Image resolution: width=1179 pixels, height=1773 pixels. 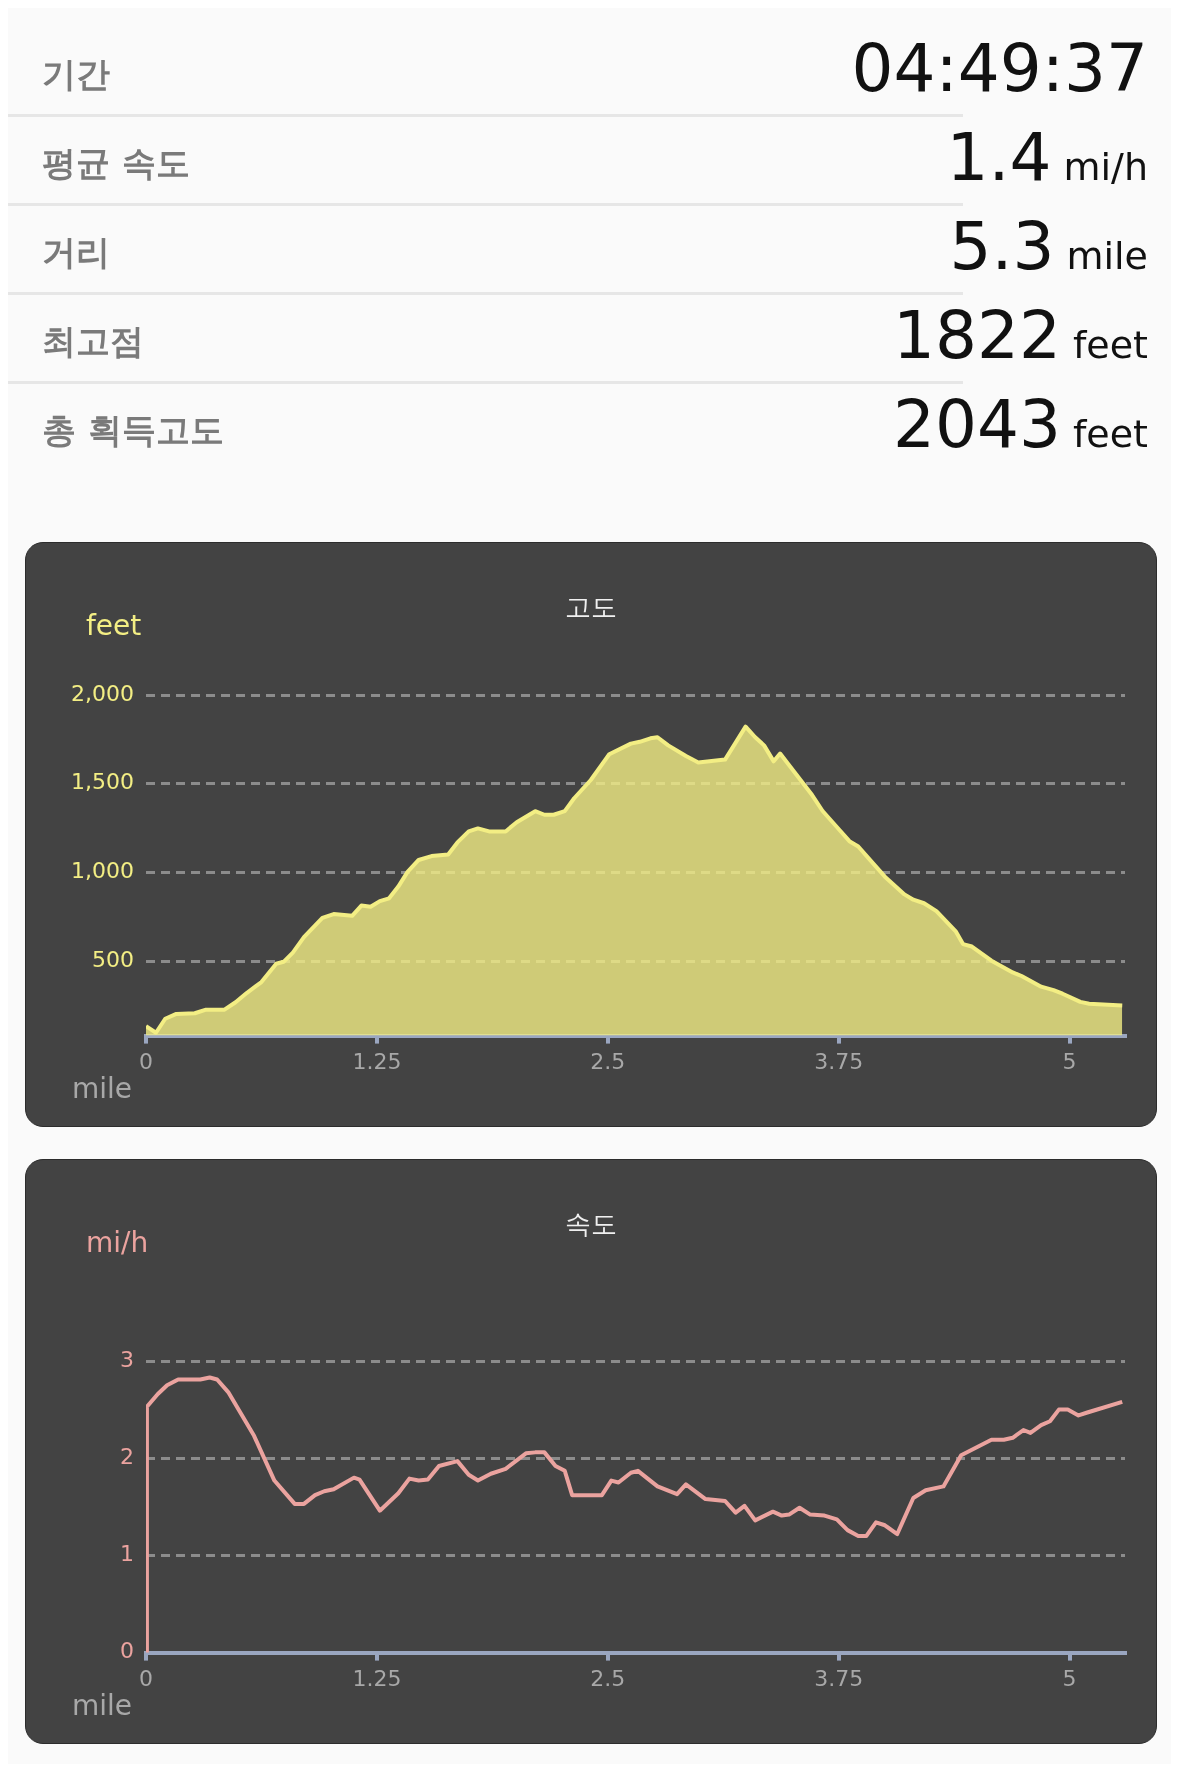 I want to click on y-tick-label: 1,000, so click(x=102, y=871).